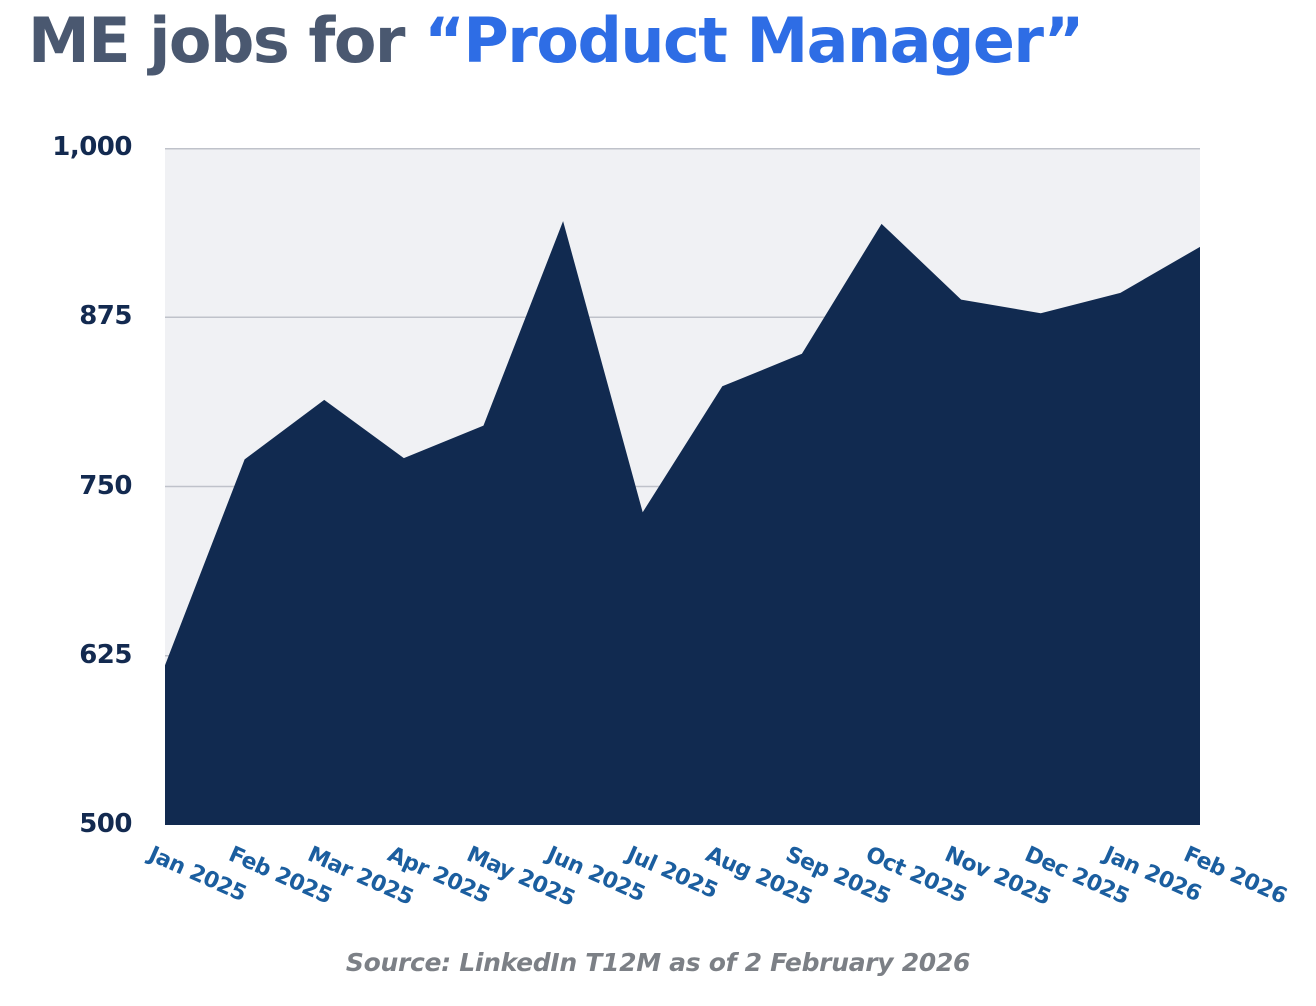 The image size is (1316, 1006). What do you see at coordinates (759, 876) in the screenshot?
I see `x-axis-label: Aug 2025` at bounding box center [759, 876].